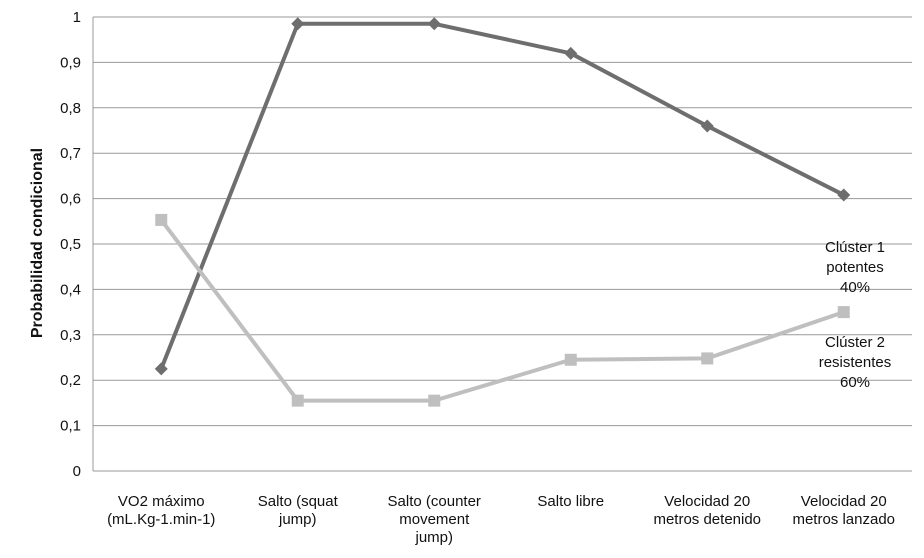 Image resolution: width=924 pixels, height=558 pixels. What do you see at coordinates (707, 510) in the screenshot?
I see `x-category-label: Velocidad 20 metros detenido` at bounding box center [707, 510].